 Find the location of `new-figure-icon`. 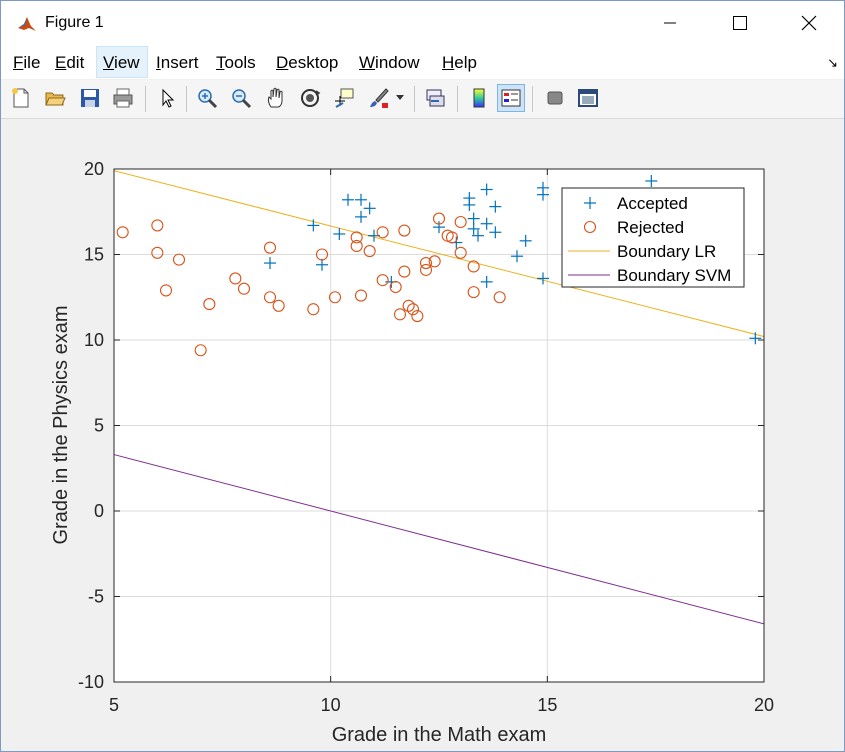

new-figure-icon is located at coordinates (21, 98).